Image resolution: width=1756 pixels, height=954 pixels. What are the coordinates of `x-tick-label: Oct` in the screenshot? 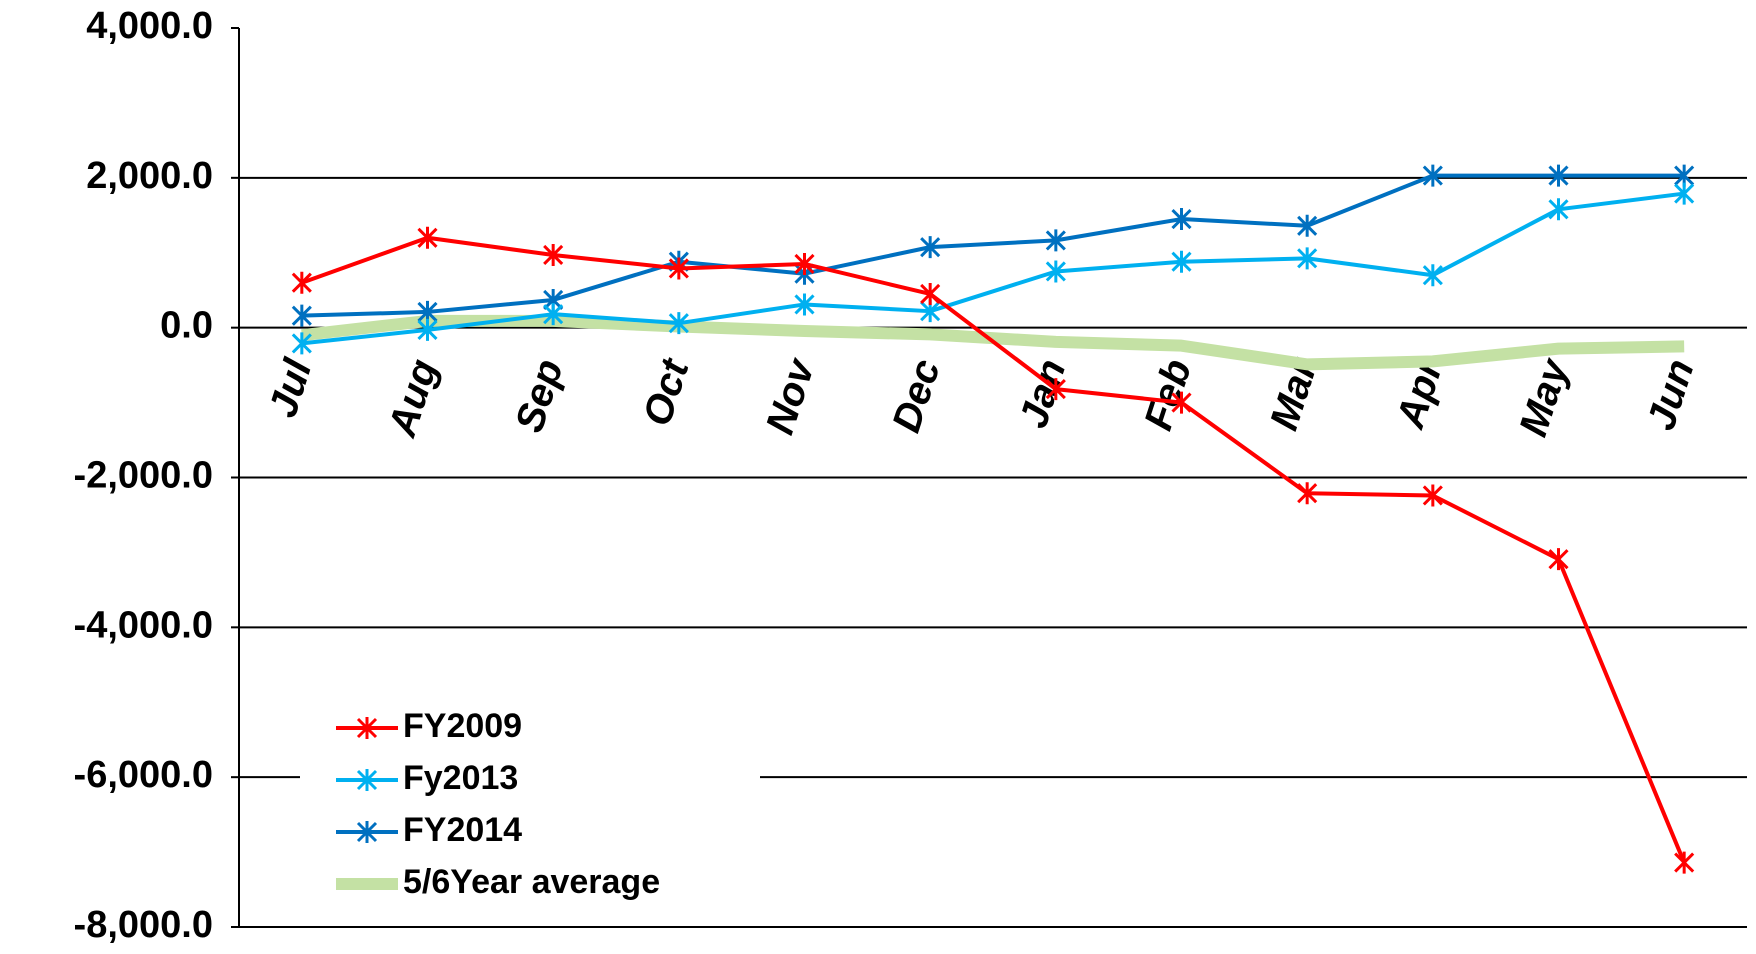 It's located at (666, 392).